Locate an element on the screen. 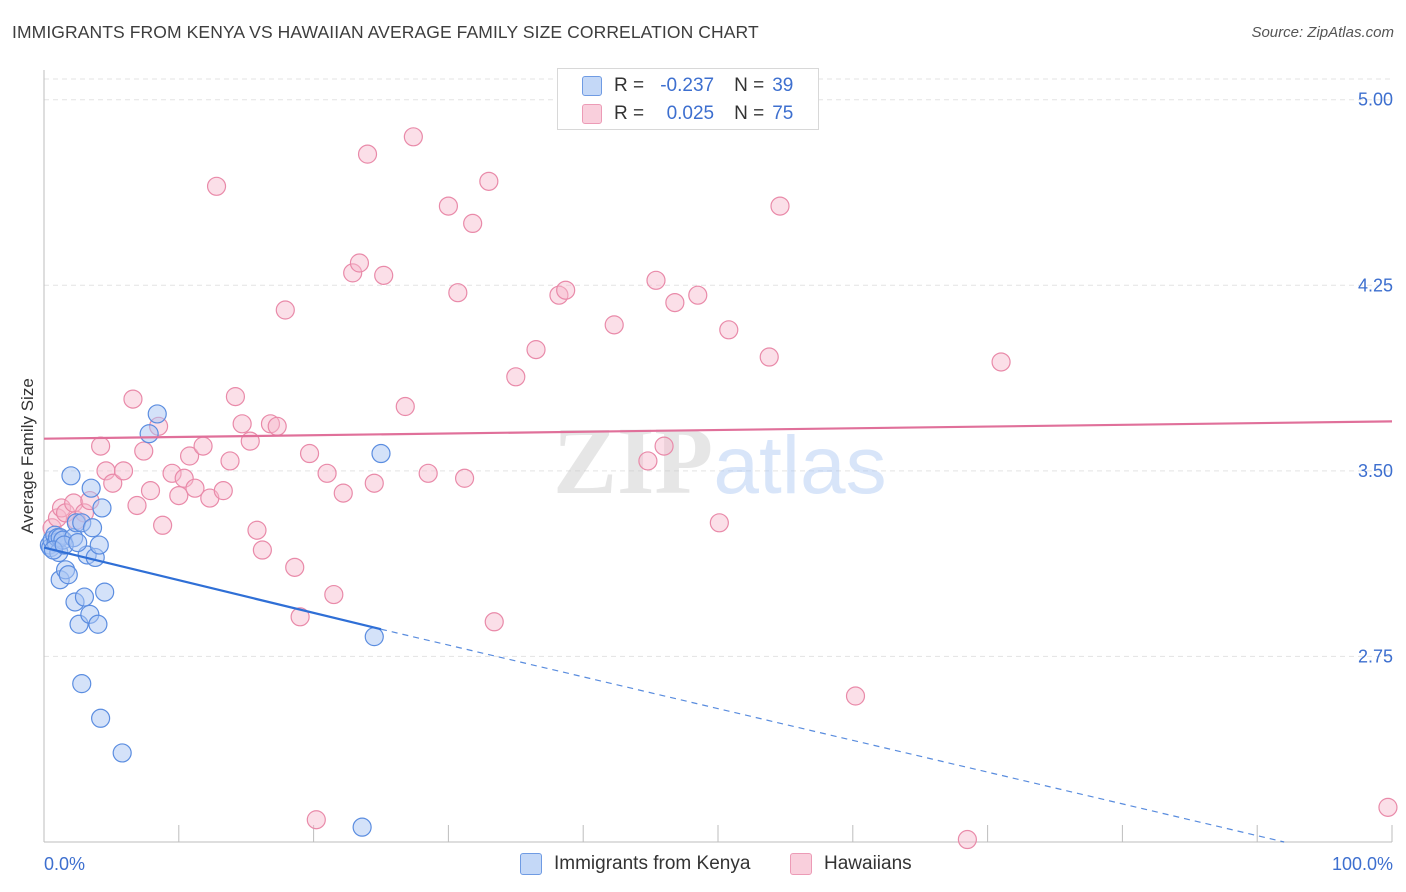 Image resolution: width=1406 pixels, height=892 pixels. correlation-legend: R = -0.237 N = 39 R = 0.025 N = 75 is located at coordinates (688, 99).